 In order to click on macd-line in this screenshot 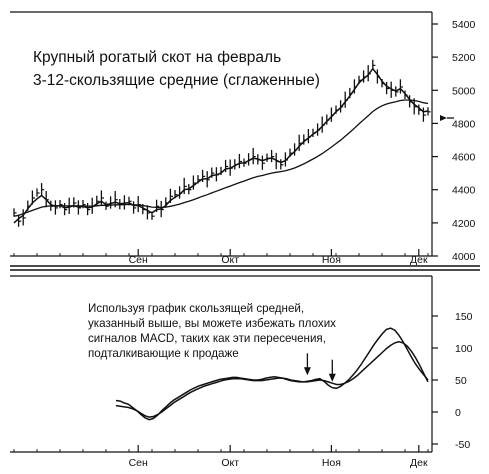, I will do `click(272, 374)`.